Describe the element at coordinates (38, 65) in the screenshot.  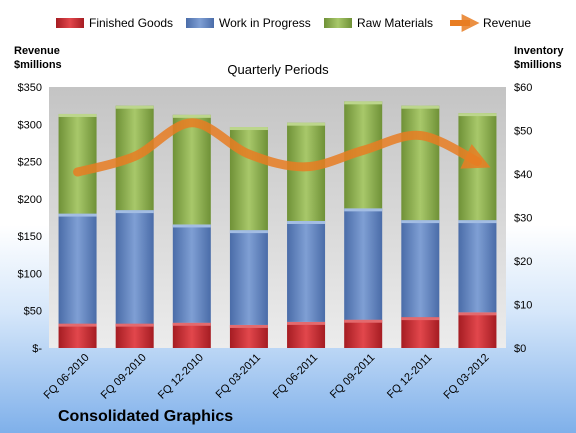
I see `left-axis-title-line2: $millions` at that location.